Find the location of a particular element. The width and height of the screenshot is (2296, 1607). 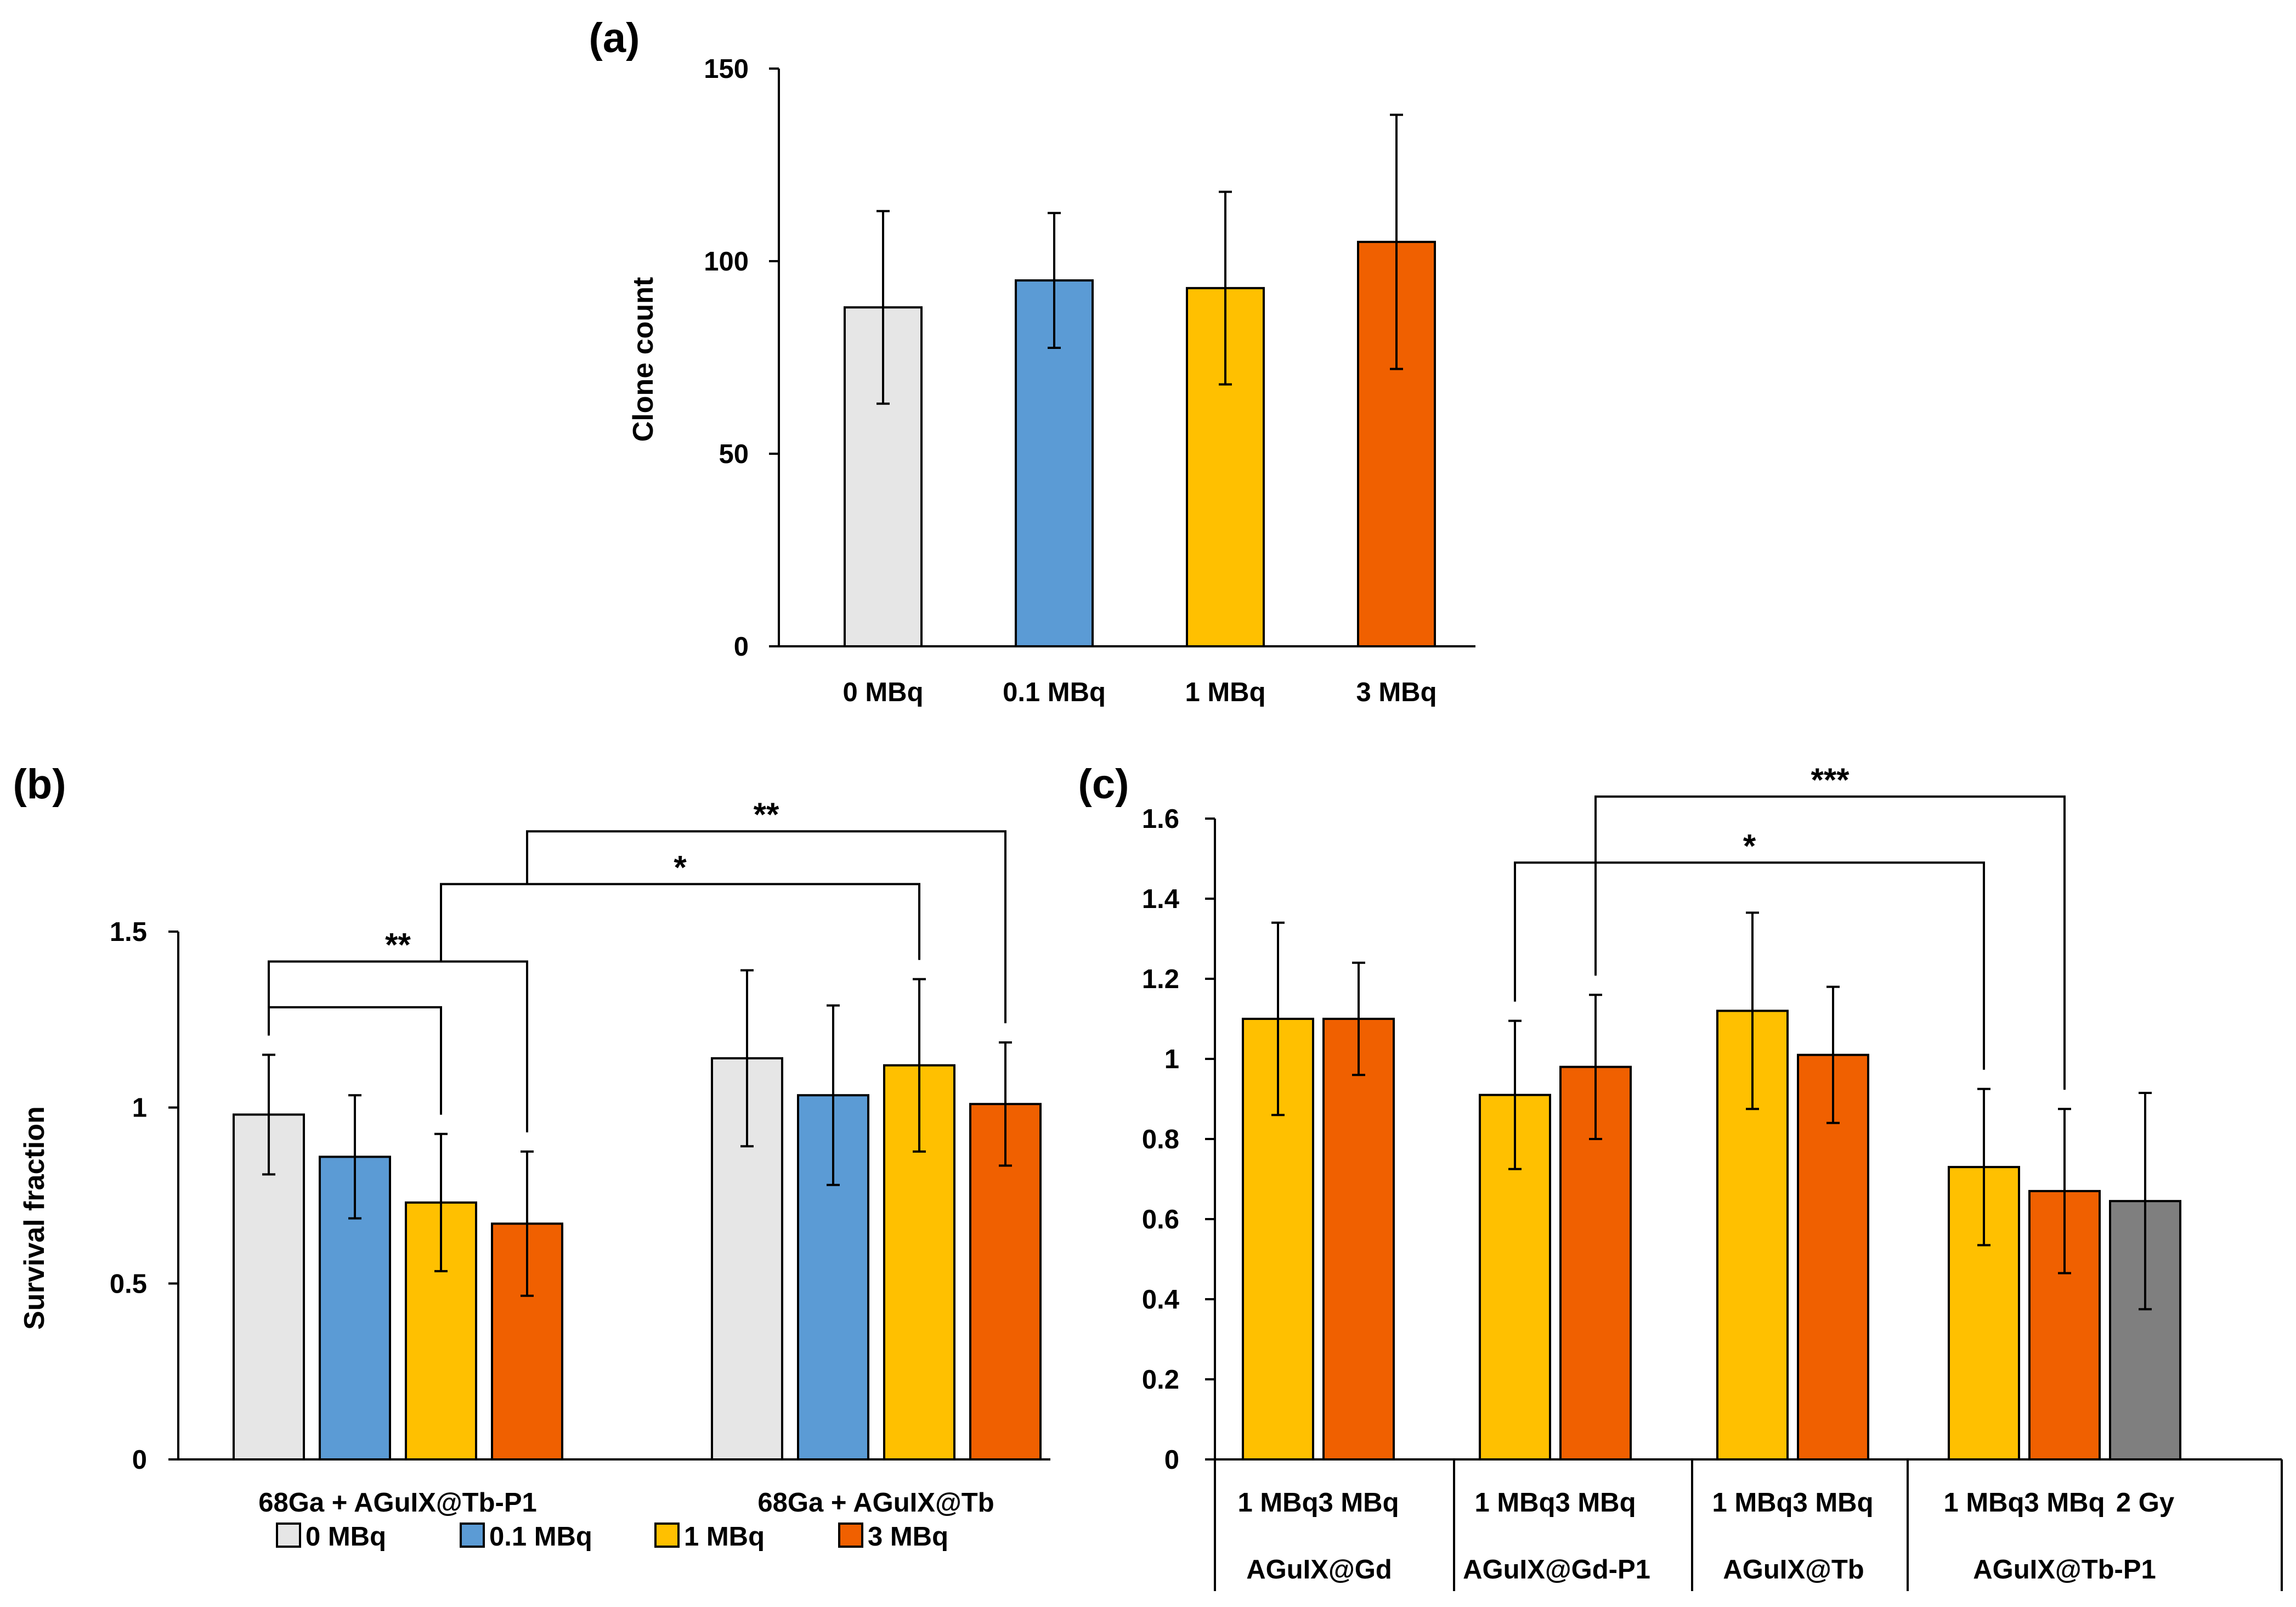

panel-a-ylabel: Clone count is located at coordinates (643, 359).